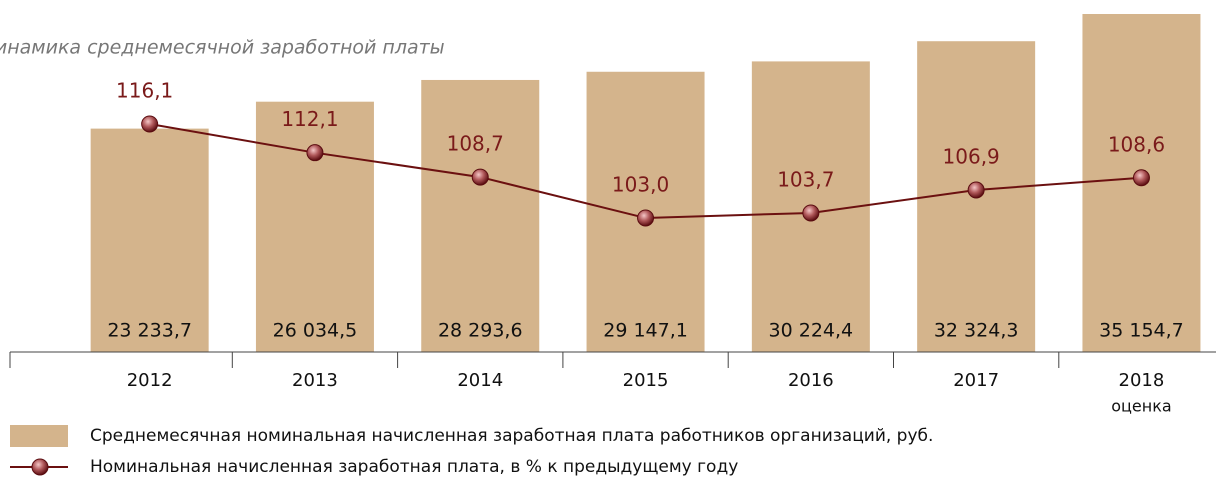 The width and height of the screenshot is (1216, 490). What do you see at coordinates (1141, 331) in the screenshot?
I see `bar-value-label: 35 154,7` at bounding box center [1141, 331].